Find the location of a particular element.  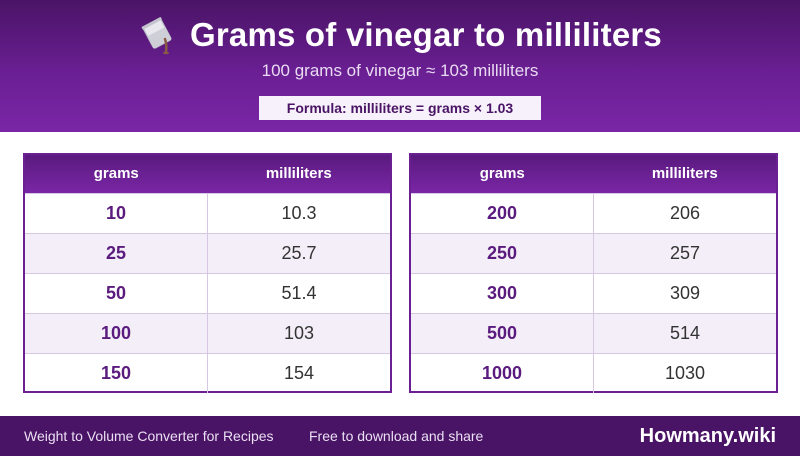

grams-cell: 100 is located at coordinates (116, 333).